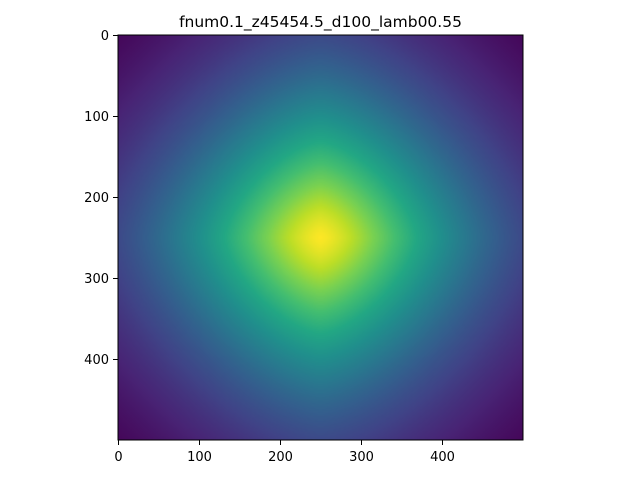 This screenshot has width=640, height=480. What do you see at coordinates (361, 457) in the screenshot?
I see `x-tick-label: 300` at bounding box center [361, 457].